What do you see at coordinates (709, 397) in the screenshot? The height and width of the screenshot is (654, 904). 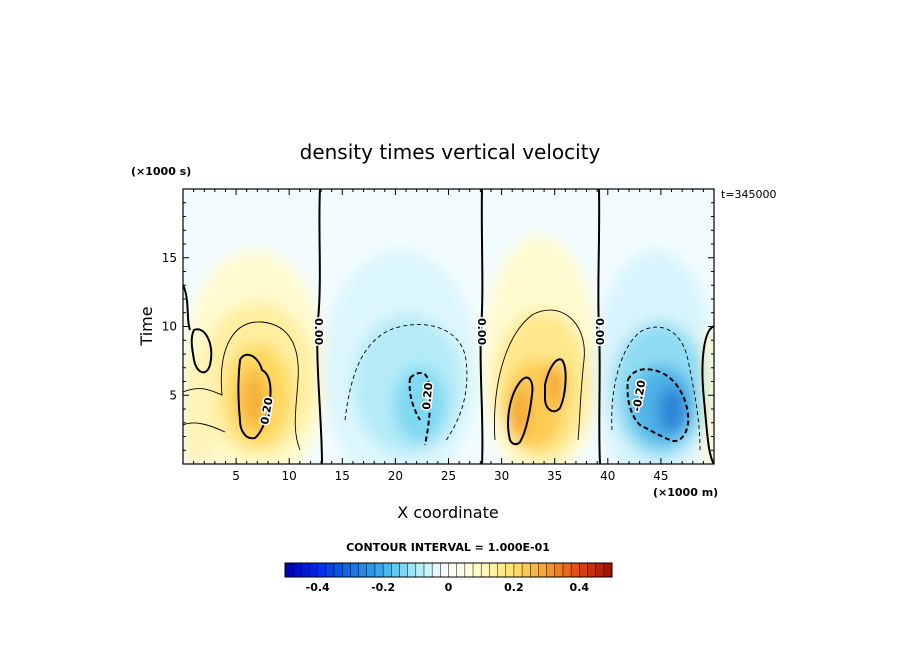 I see `right-edge-shade` at bounding box center [709, 397].